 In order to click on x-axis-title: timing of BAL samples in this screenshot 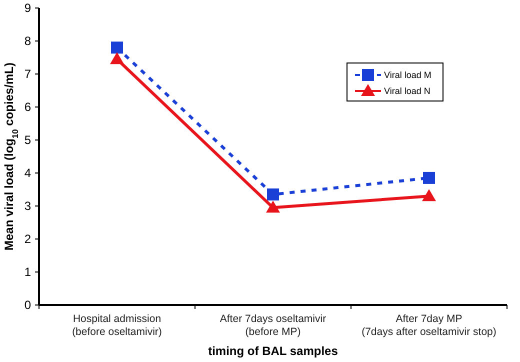, I will do `click(273, 351)`.